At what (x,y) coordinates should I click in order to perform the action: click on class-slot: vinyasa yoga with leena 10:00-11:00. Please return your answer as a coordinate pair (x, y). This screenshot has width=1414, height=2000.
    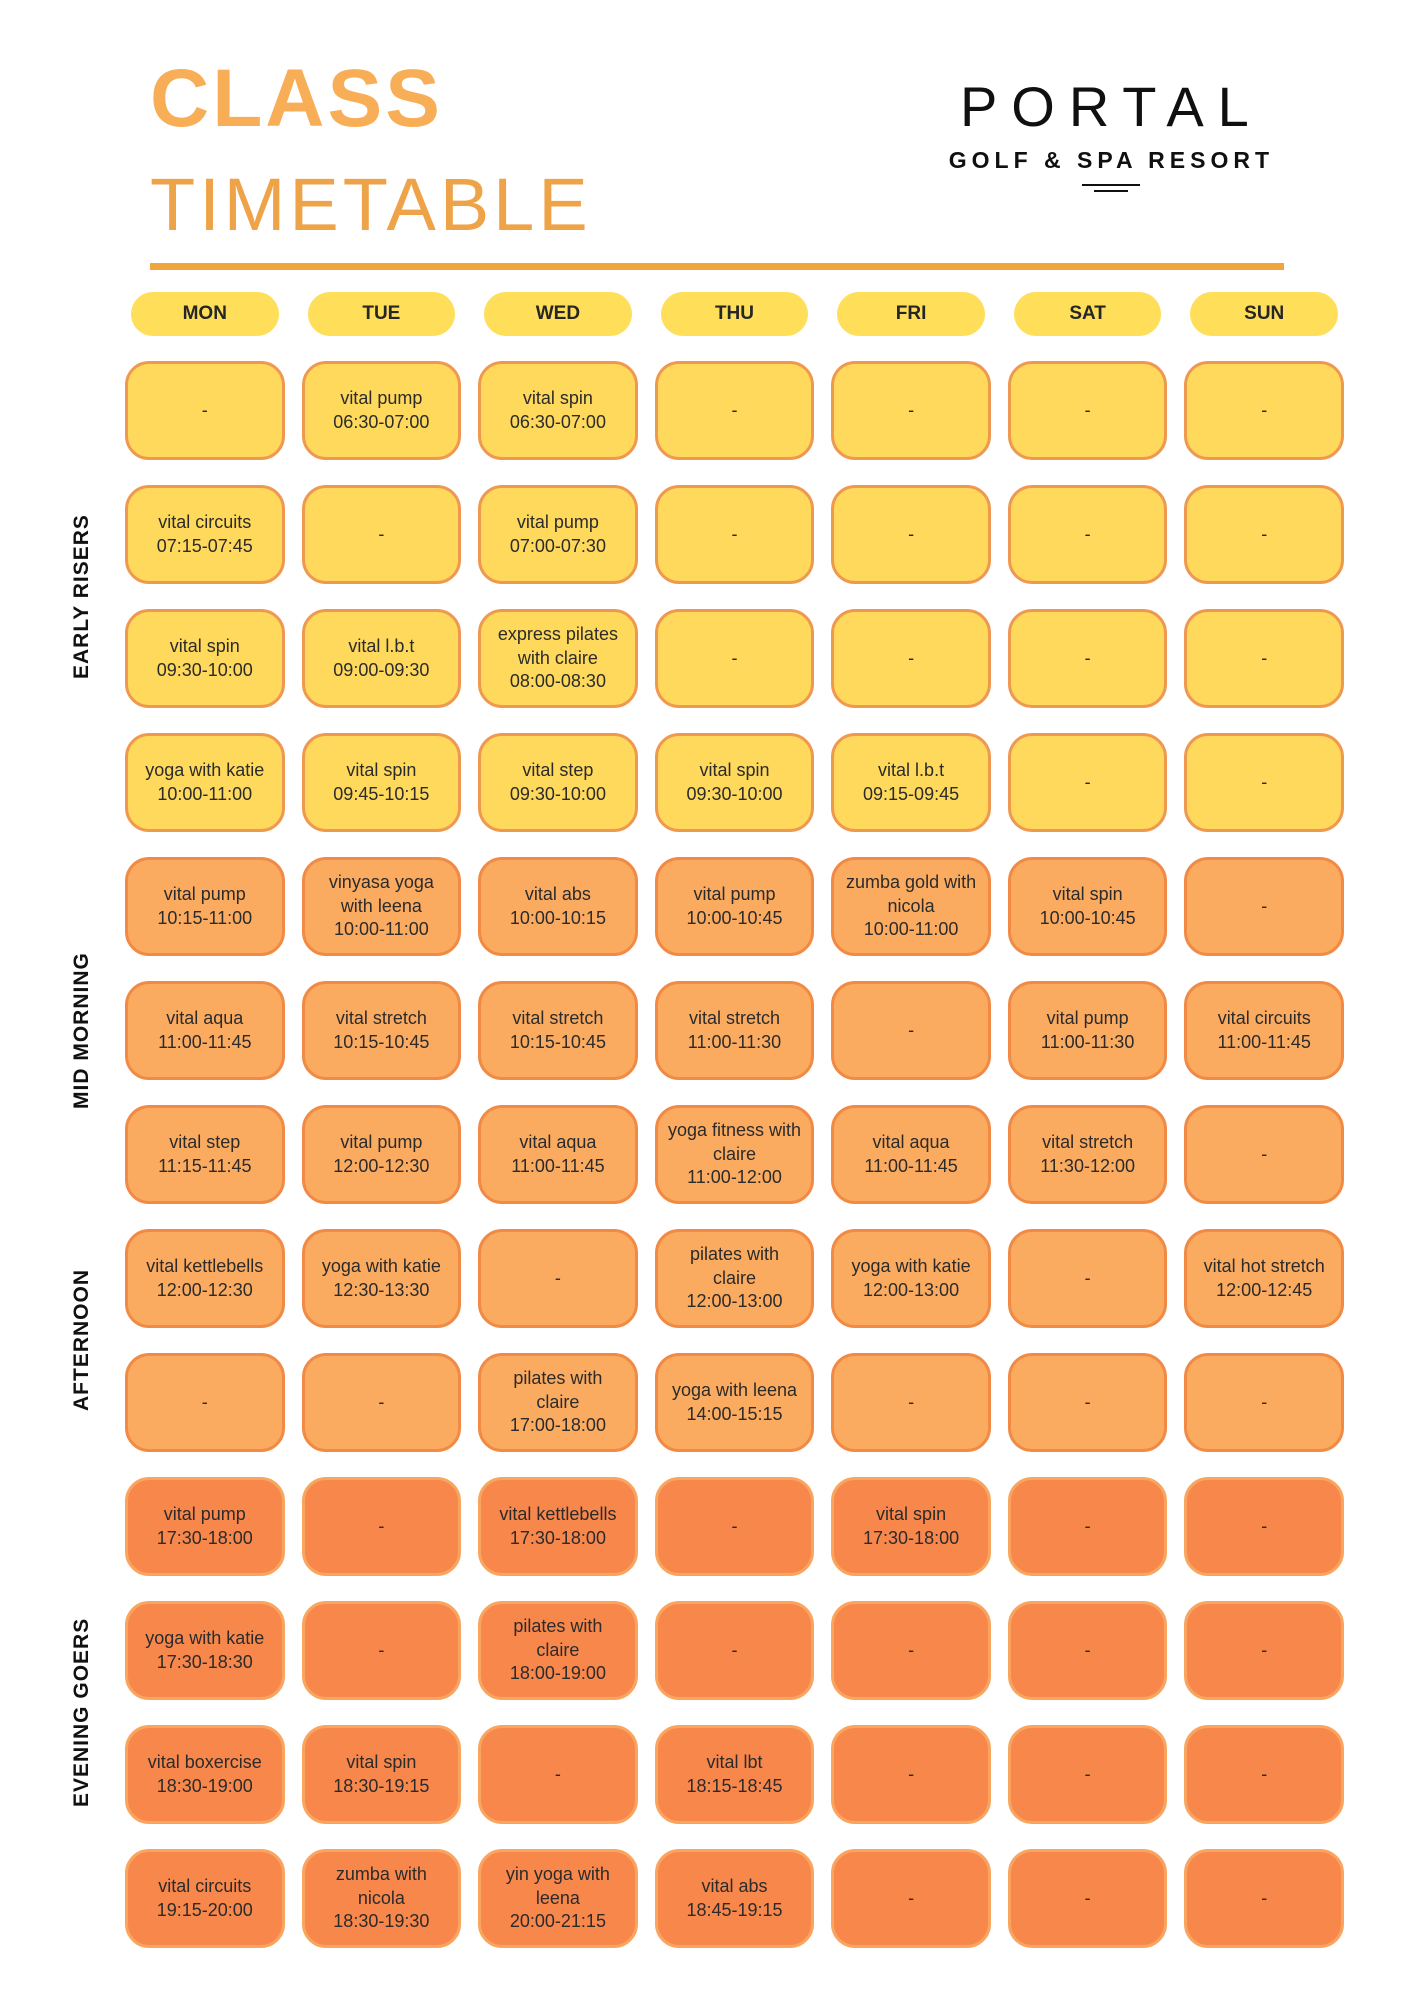
    Looking at the image, I should click on (381, 906).